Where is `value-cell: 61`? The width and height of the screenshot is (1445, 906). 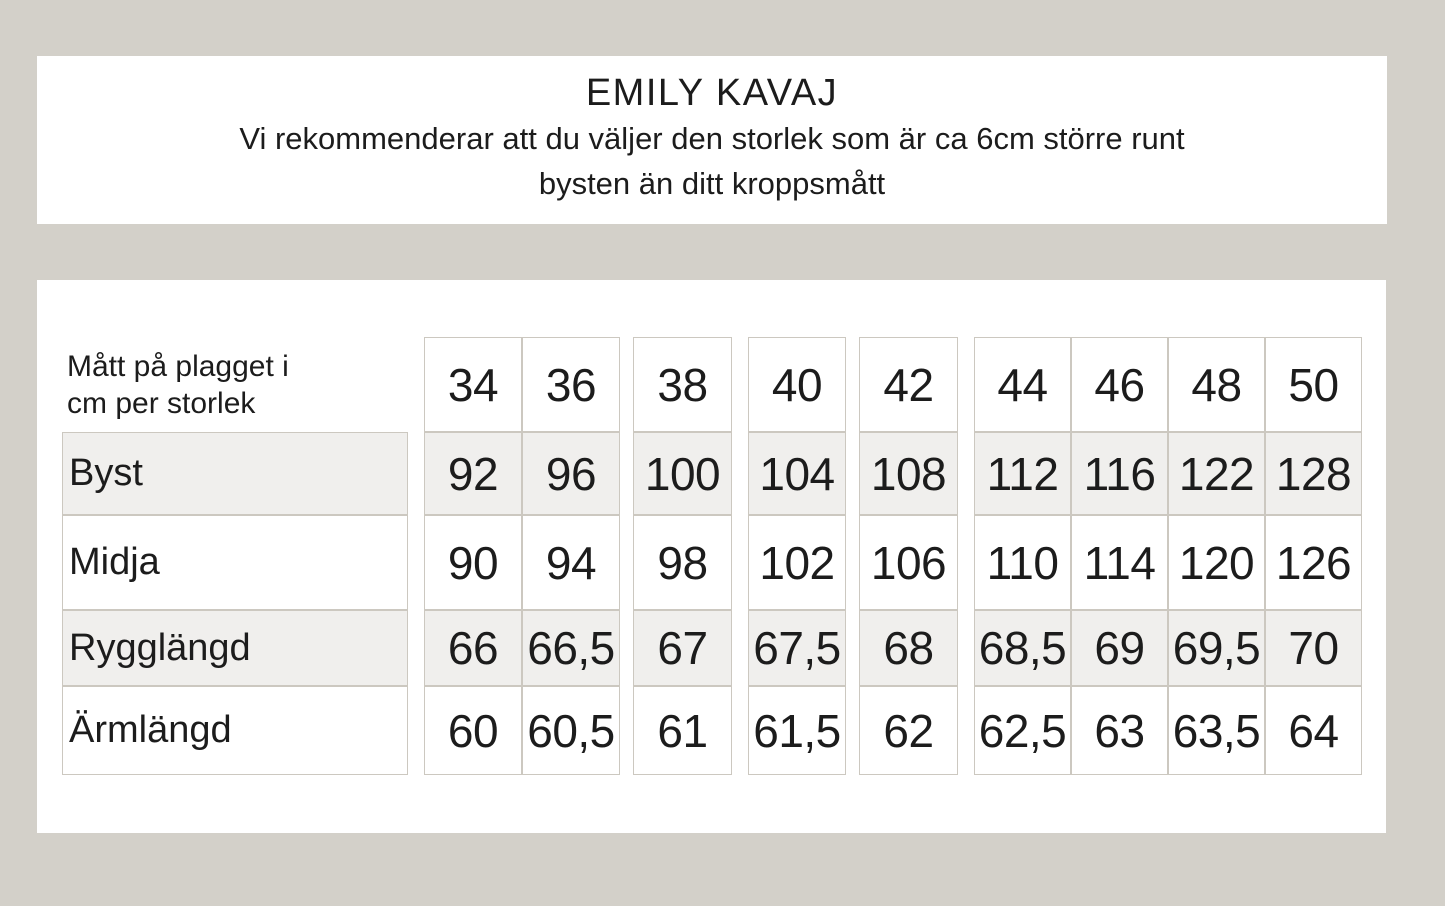 value-cell: 61 is located at coordinates (682, 730).